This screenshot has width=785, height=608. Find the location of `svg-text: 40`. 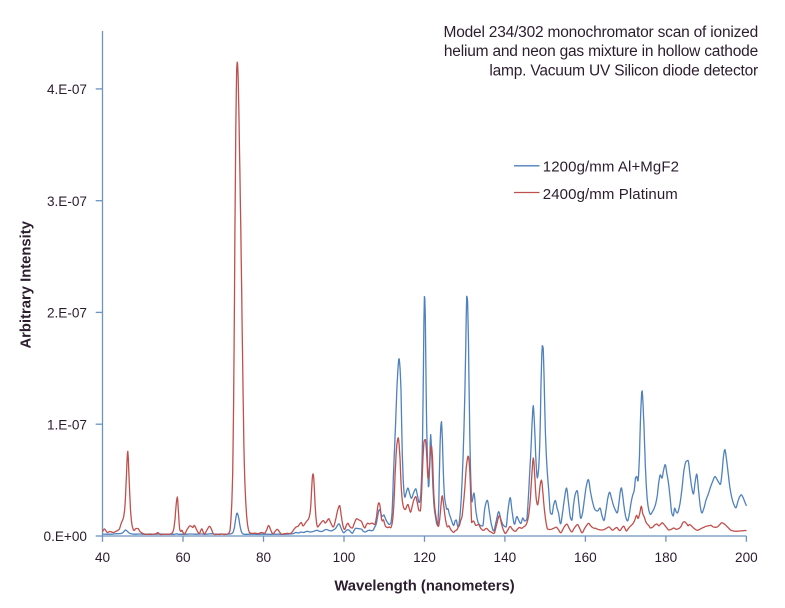

svg-text: 40 is located at coordinates (103, 557).